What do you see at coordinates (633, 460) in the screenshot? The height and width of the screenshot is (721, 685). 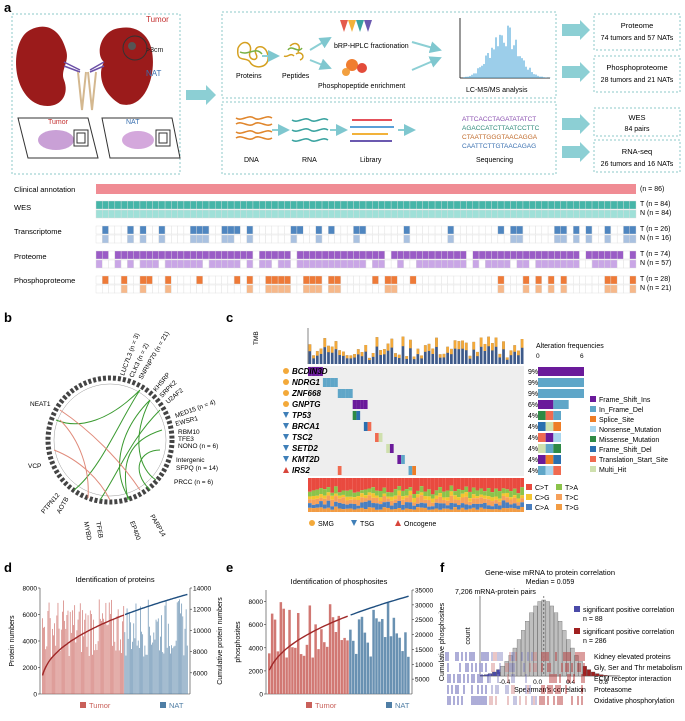 I see `legend-label: Translation_Start_Site` at bounding box center [633, 460].